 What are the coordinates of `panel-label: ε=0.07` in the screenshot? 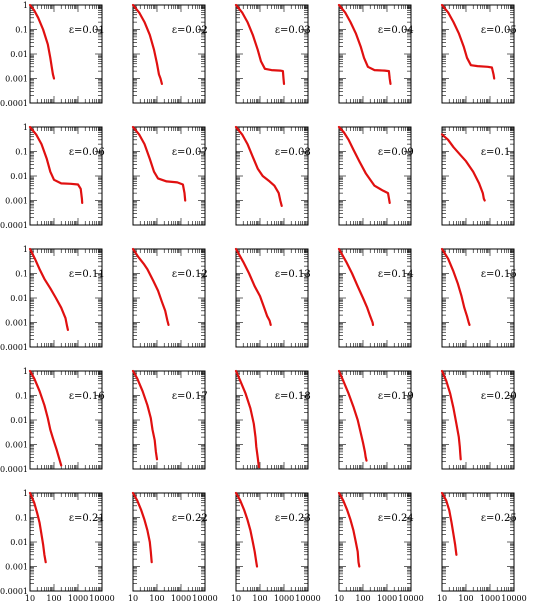 It's located at (190, 152).